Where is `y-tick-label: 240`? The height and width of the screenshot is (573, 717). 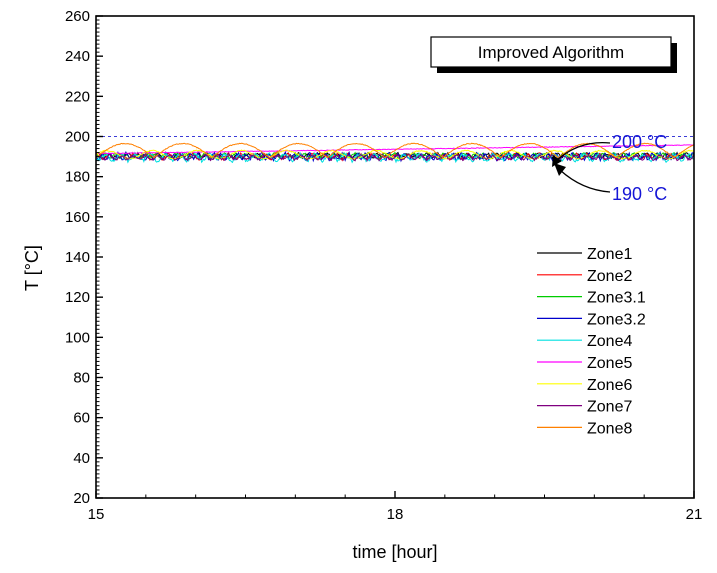
y-tick-label: 240 is located at coordinates (77, 56).